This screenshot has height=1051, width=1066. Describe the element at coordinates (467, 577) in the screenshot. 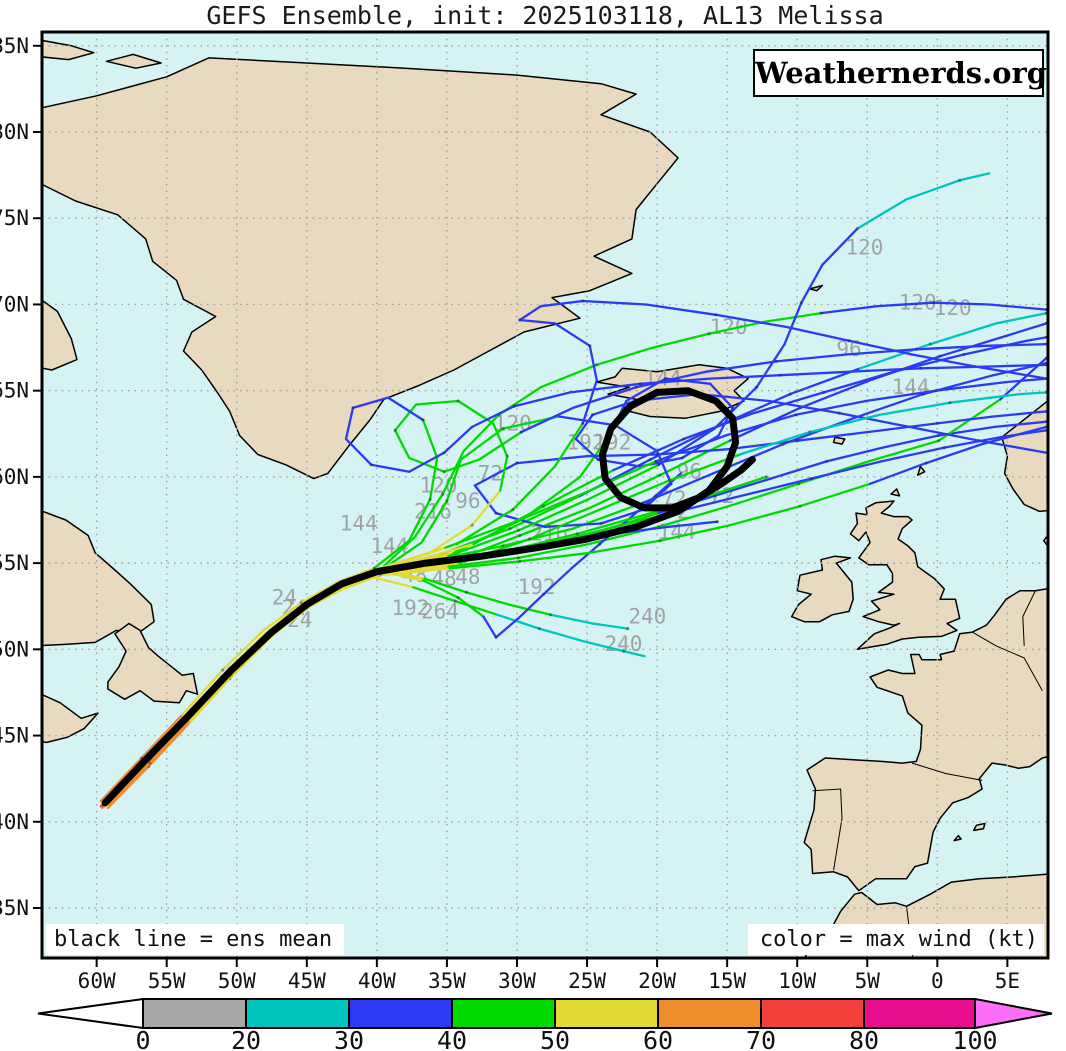

I see `forecast-hour-label: 48` at that location.